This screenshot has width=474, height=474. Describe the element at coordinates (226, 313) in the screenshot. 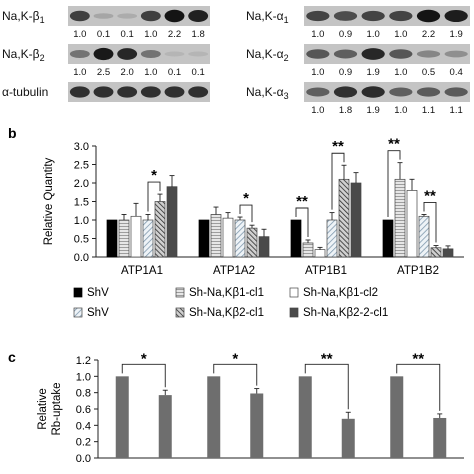

I see `legend-label: Sh-Na,Kβ2-cl1` at that location.